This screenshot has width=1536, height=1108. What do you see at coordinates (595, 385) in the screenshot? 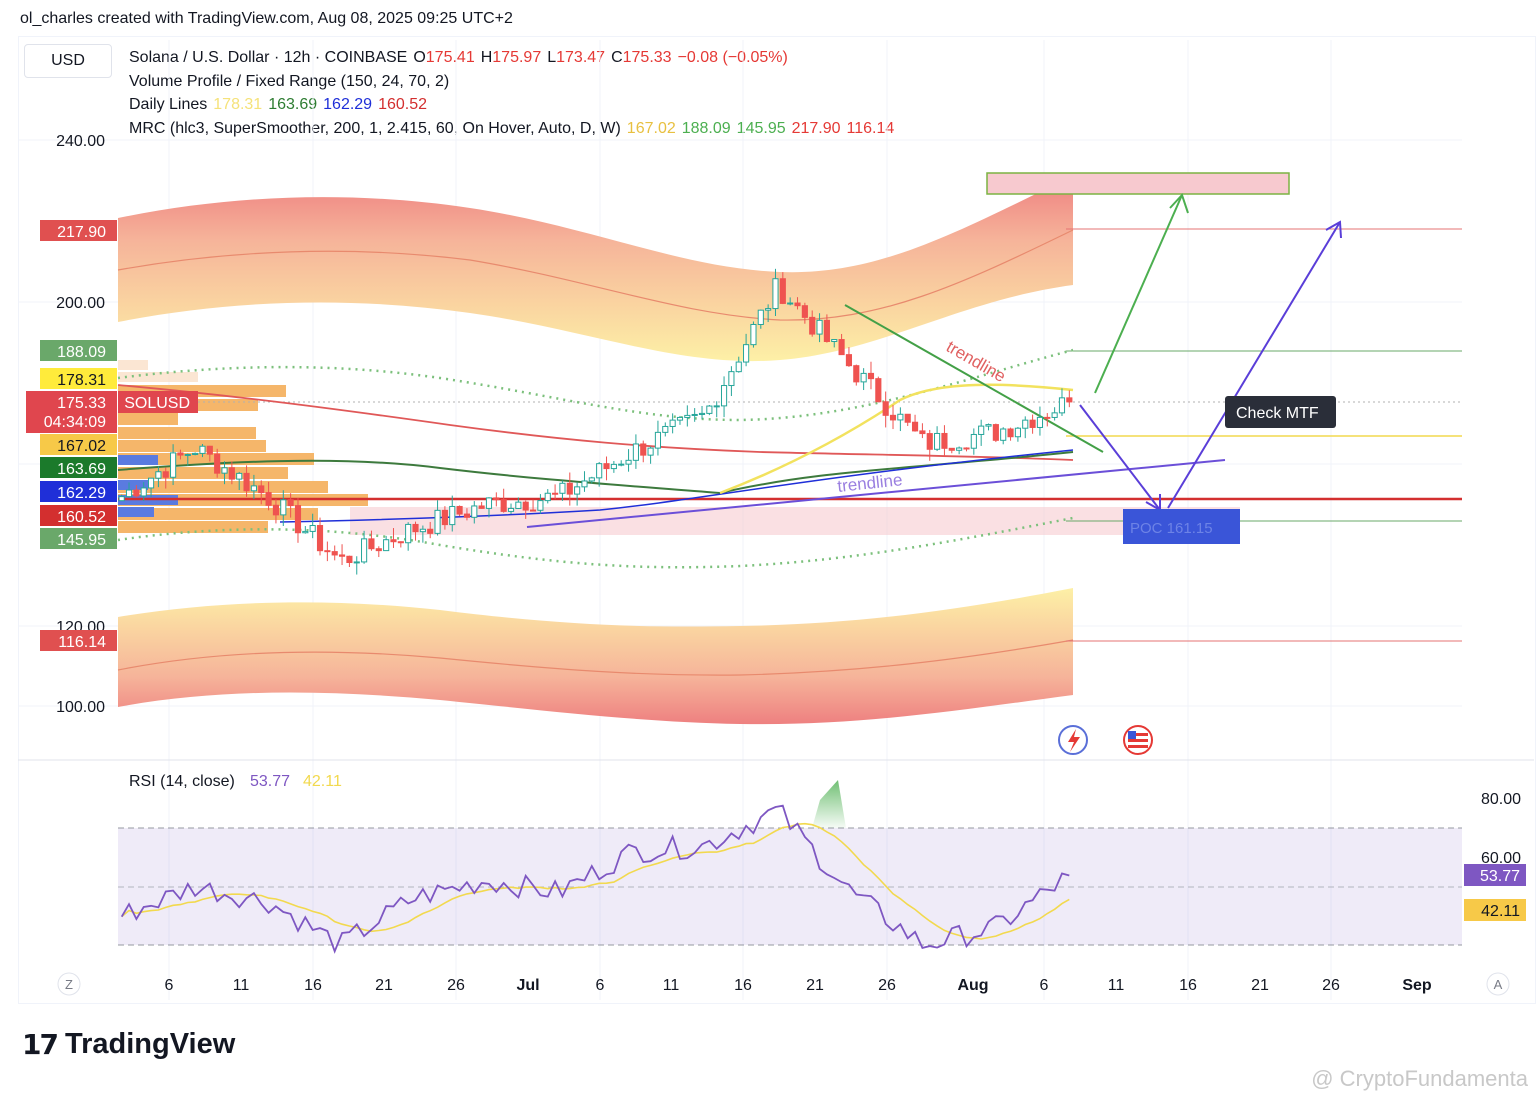
I see `mrc-upper-inner-dots` at bounding box center [595, 385].